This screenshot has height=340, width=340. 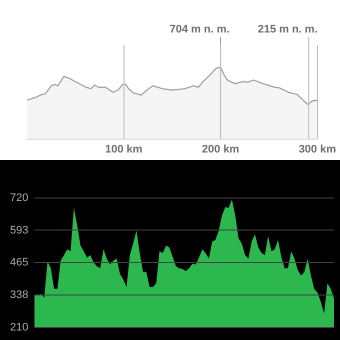 What do you see at coordinates (19, 327) in the screenshot?
I see `y-tick-label: 210` at bounding box center [19, 327].